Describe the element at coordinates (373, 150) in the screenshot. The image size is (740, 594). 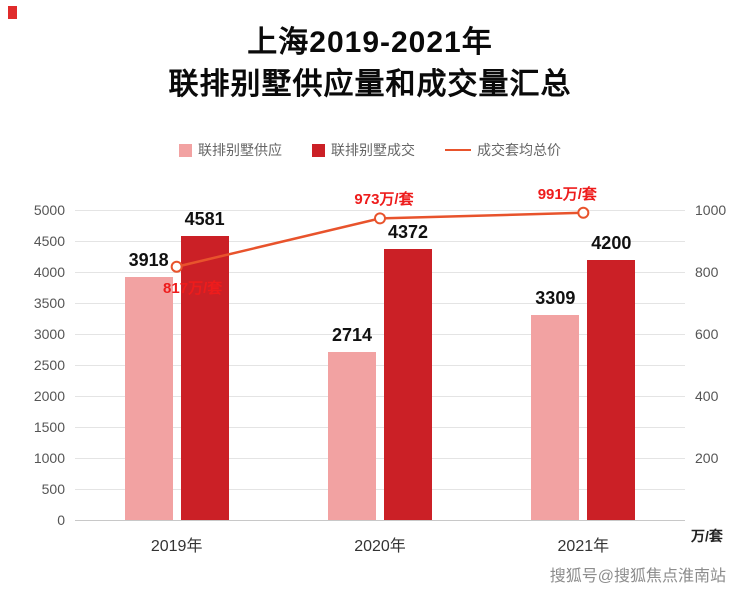
I see `legend-label: 联排别墅成交` at that location.